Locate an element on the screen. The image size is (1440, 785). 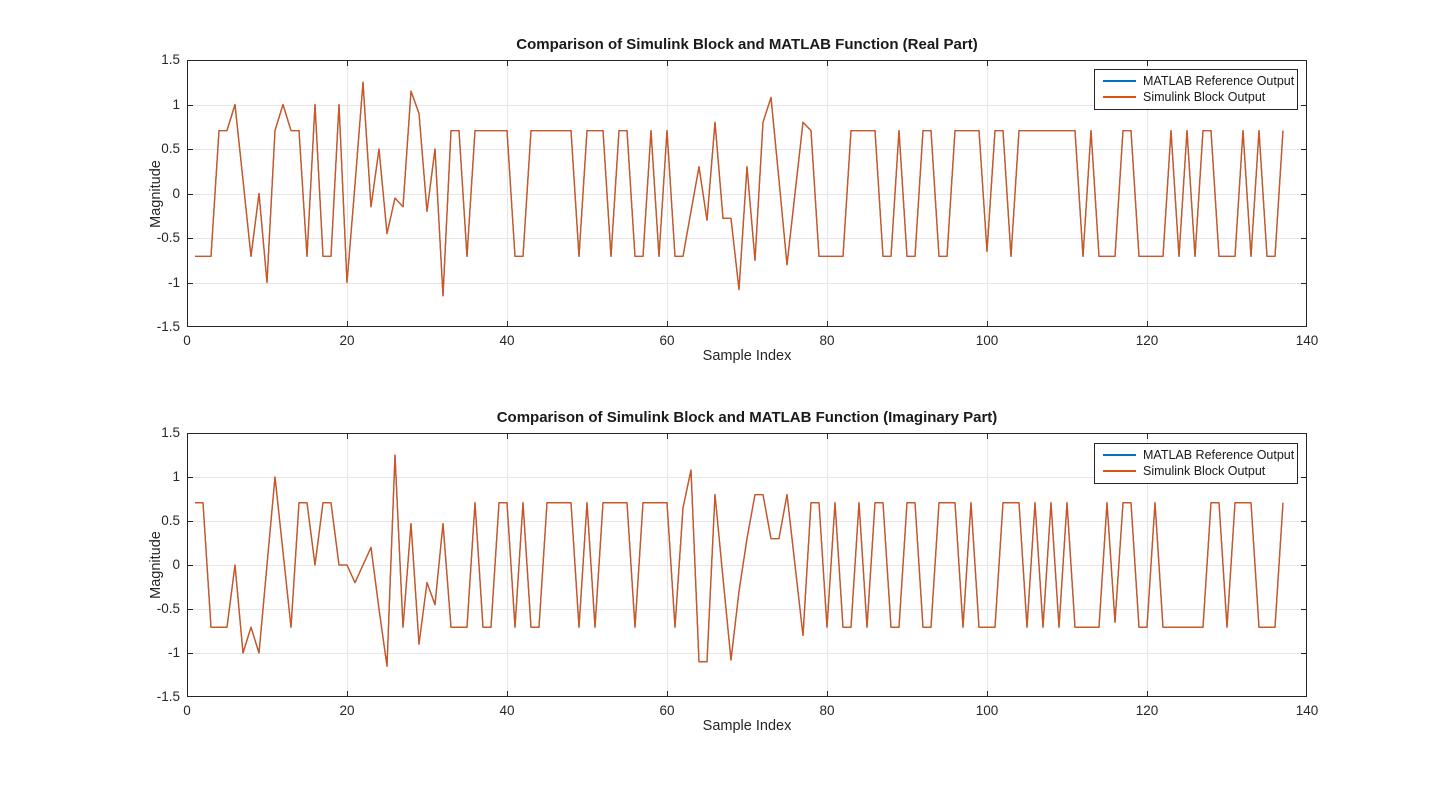
plot1-xlabel: Sample Index is located at coordinates (747, 356).